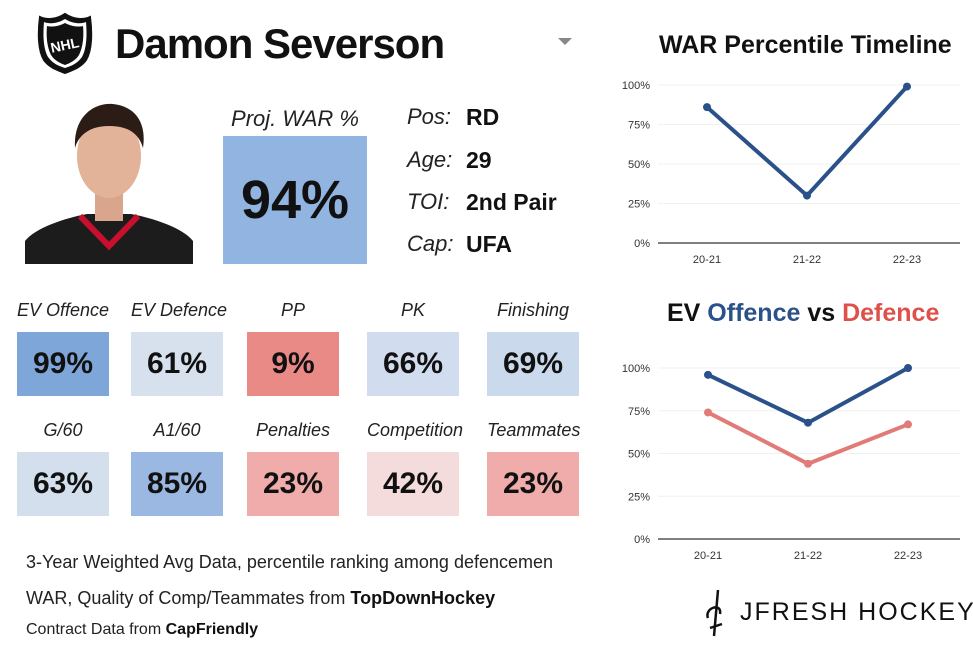  I want to click on brand-name: JFRESH HOCKEY, so click(856, 612).